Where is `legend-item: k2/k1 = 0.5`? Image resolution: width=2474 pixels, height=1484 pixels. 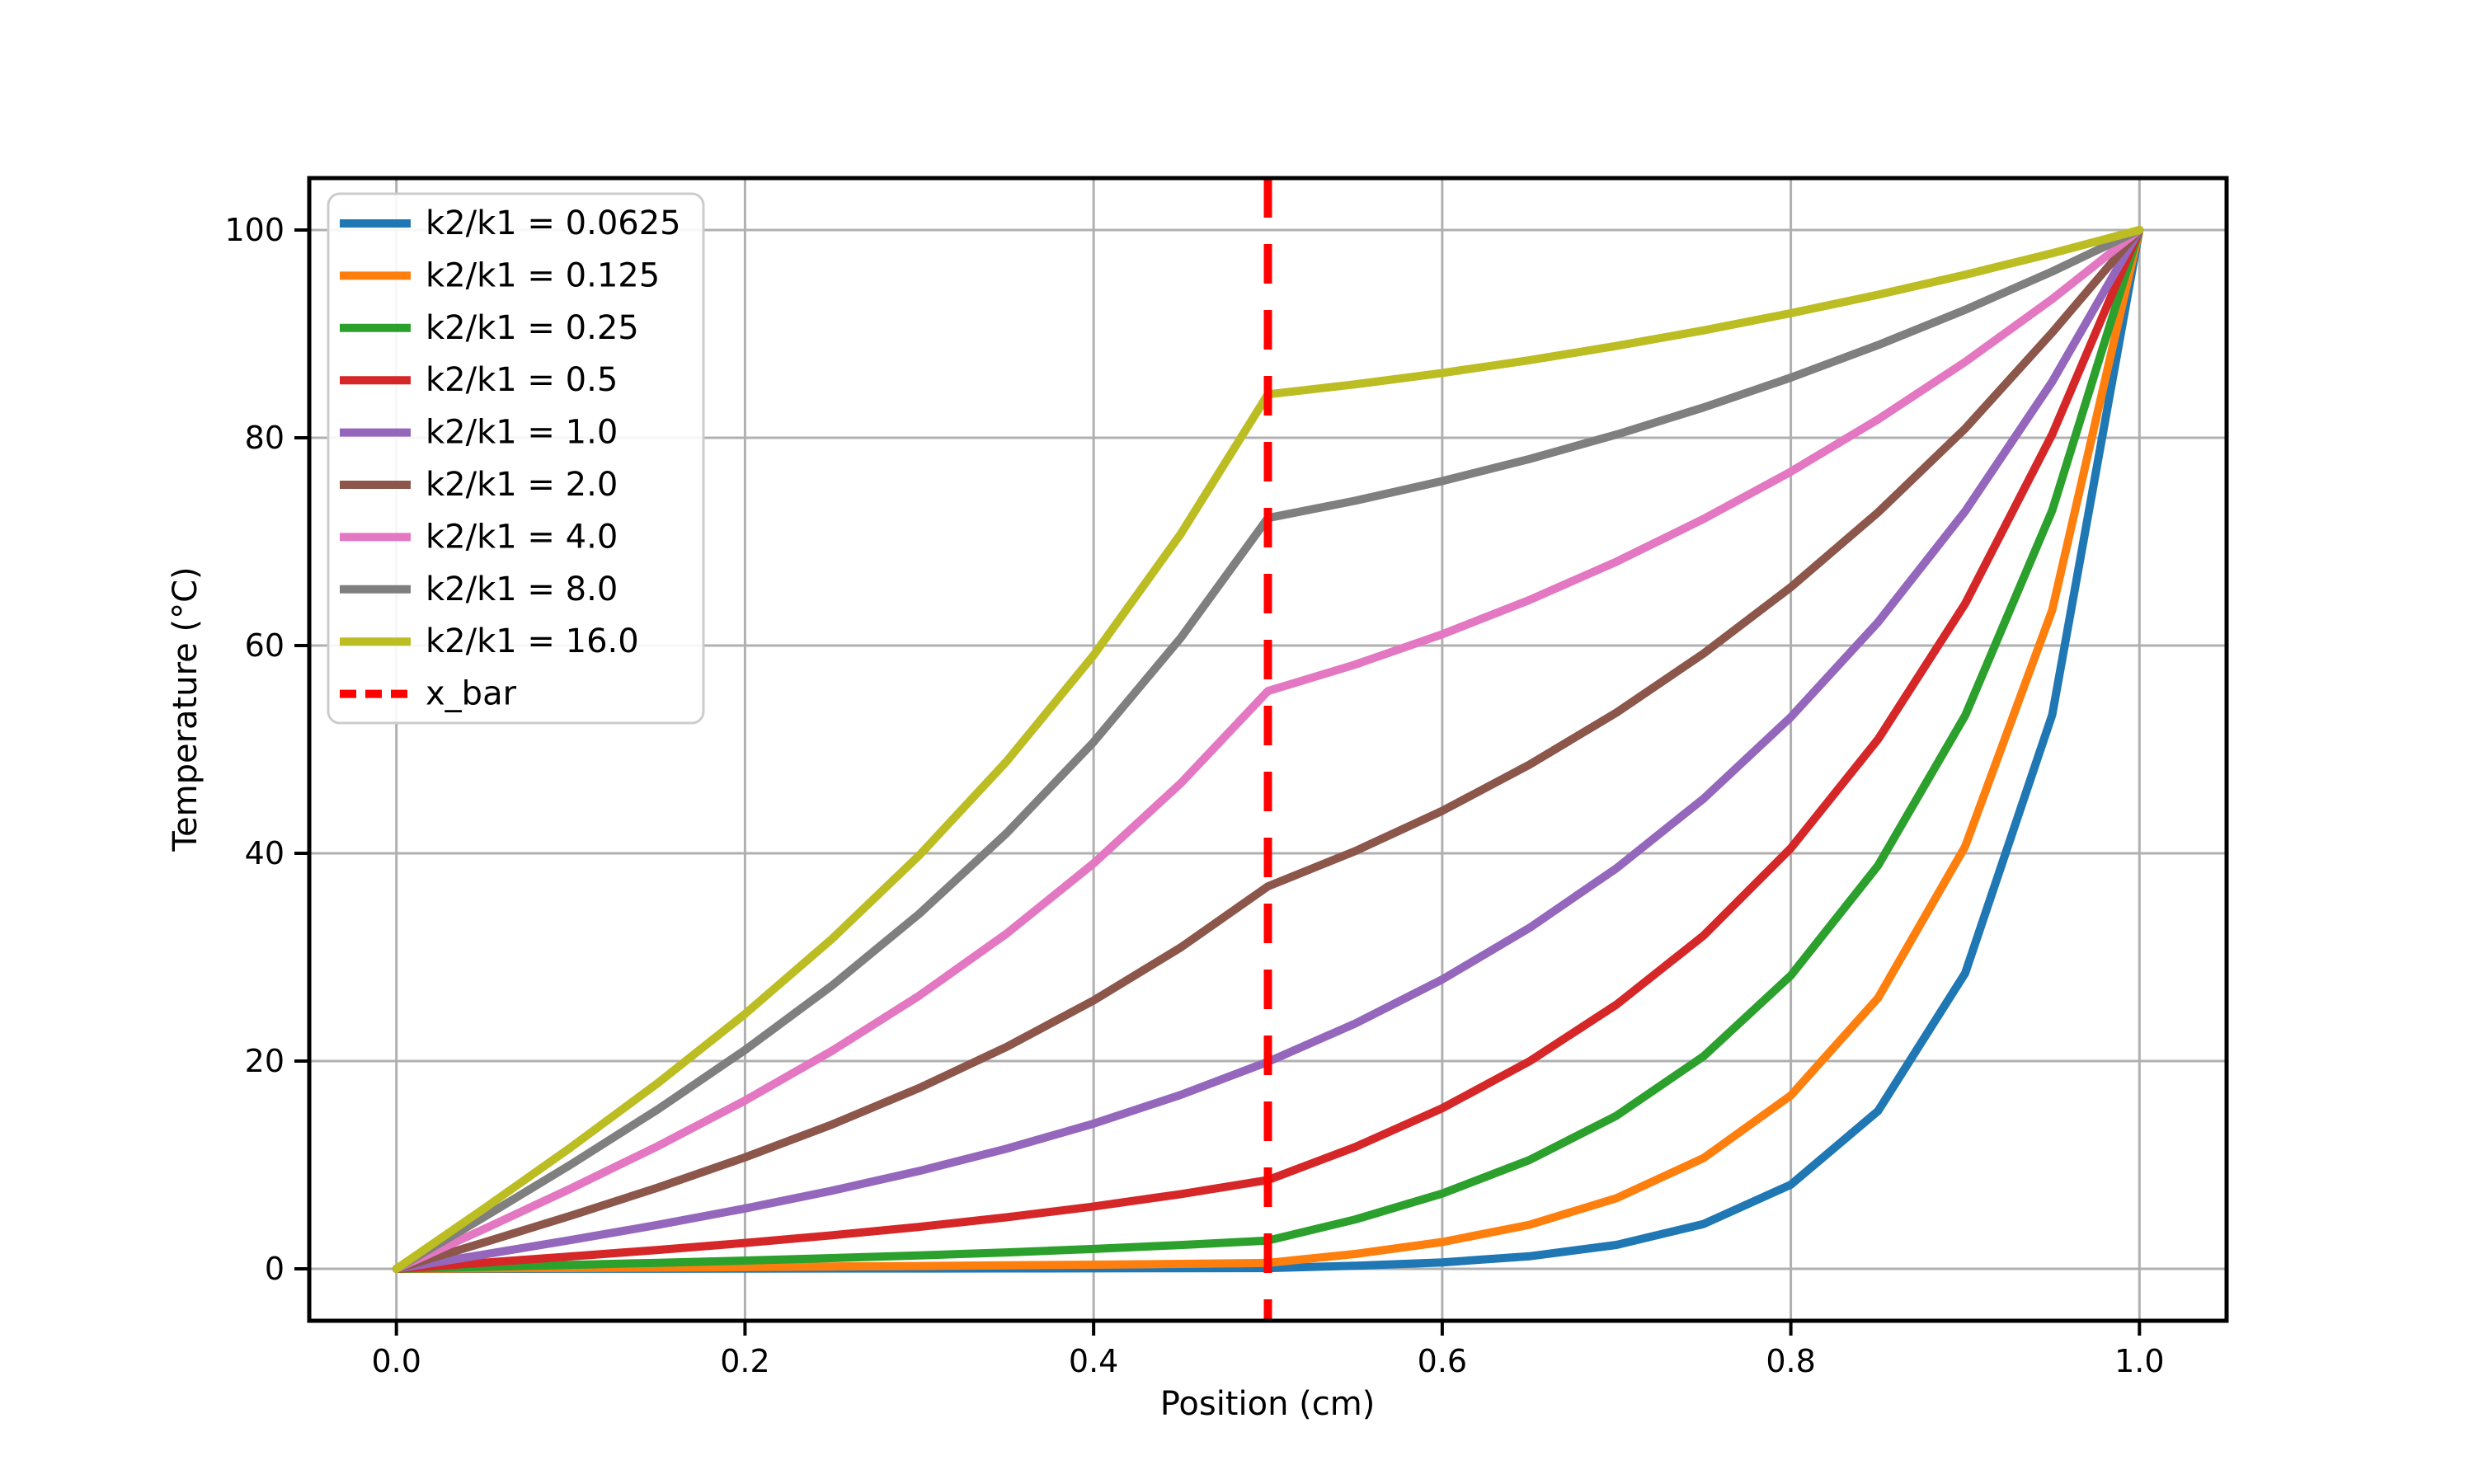
legend-item: k2/k1 = 0.5 is located at coordinates (479, 380).